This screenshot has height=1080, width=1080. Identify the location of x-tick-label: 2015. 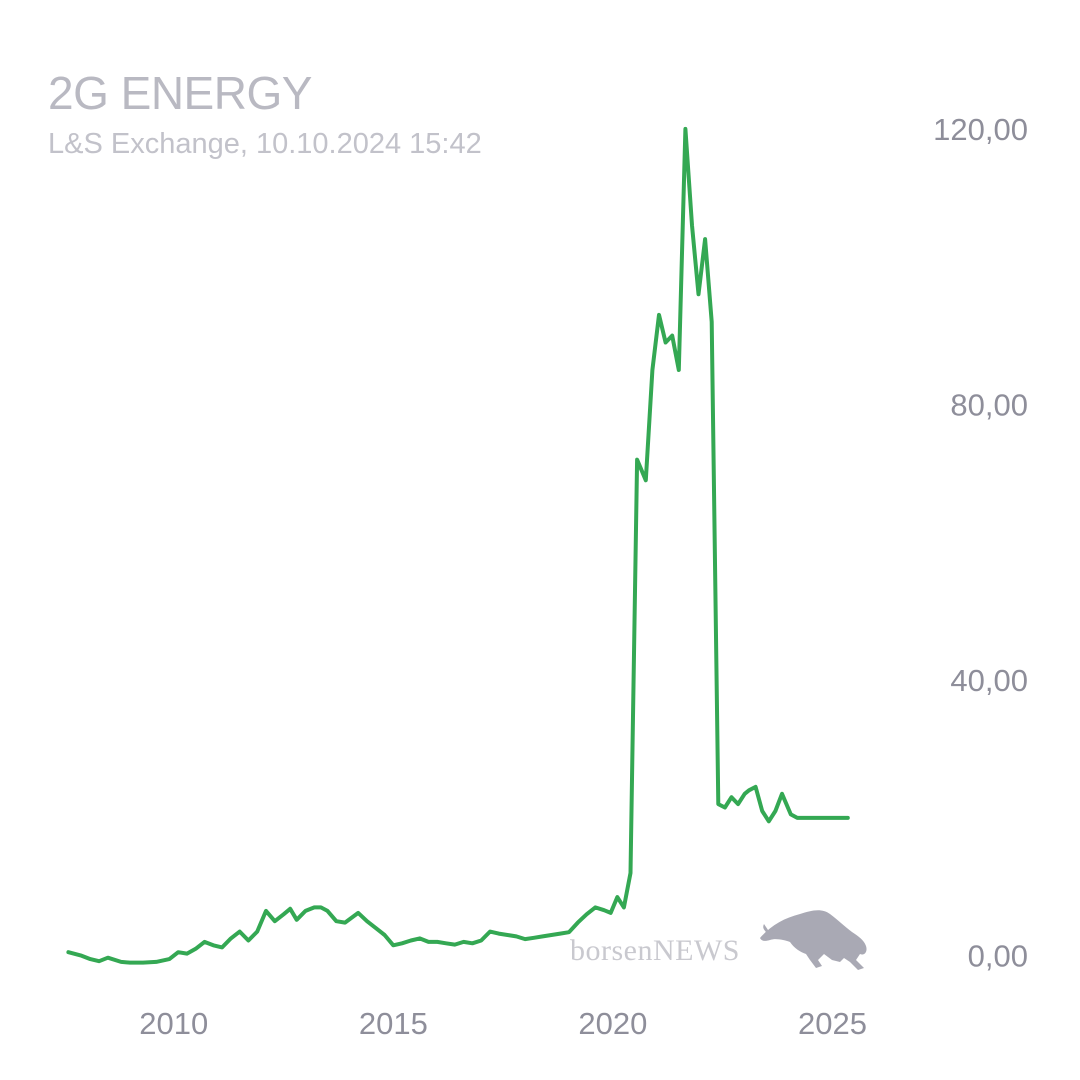
(393, 1023).